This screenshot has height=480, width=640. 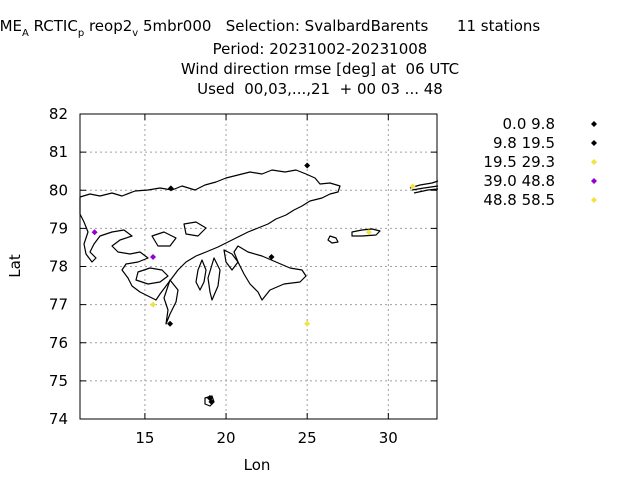 I want to click on legend-label: 9.8 19.5, so click(x=524, y=143).